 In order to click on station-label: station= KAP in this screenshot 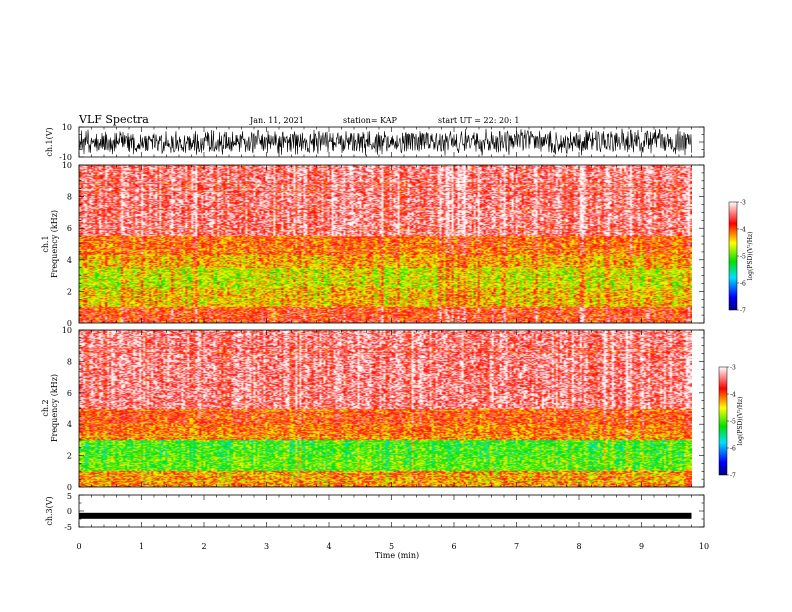, I will do `click(370, 120)`.